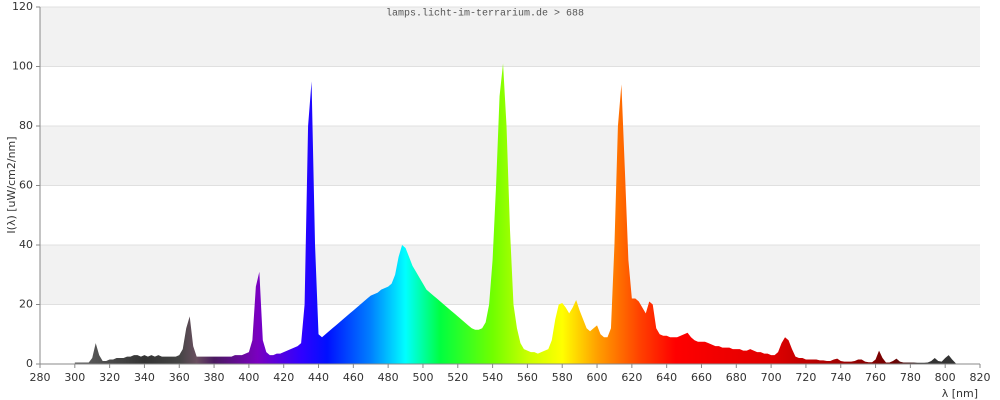  What do you see at coordinates (144, 377) in the screenshot?
I see `x-tick-label: 340` at bounding box center [144, 377].